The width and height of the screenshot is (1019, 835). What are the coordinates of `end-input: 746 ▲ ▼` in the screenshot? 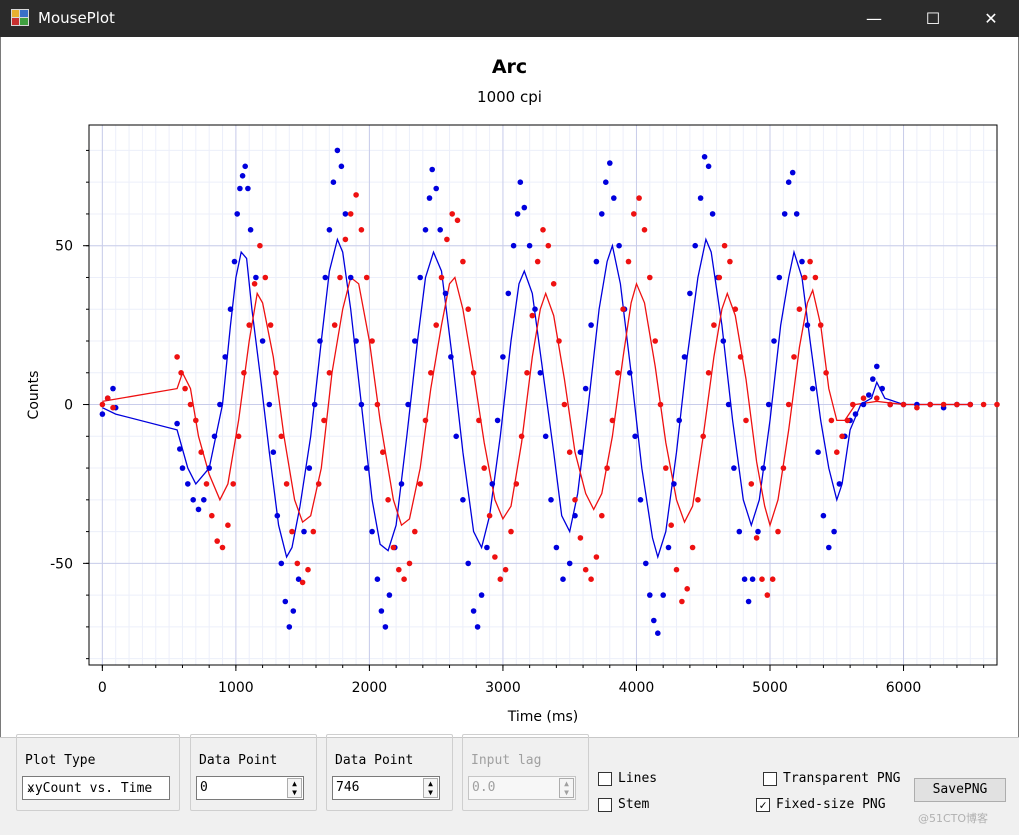 It's located at (386, 788).